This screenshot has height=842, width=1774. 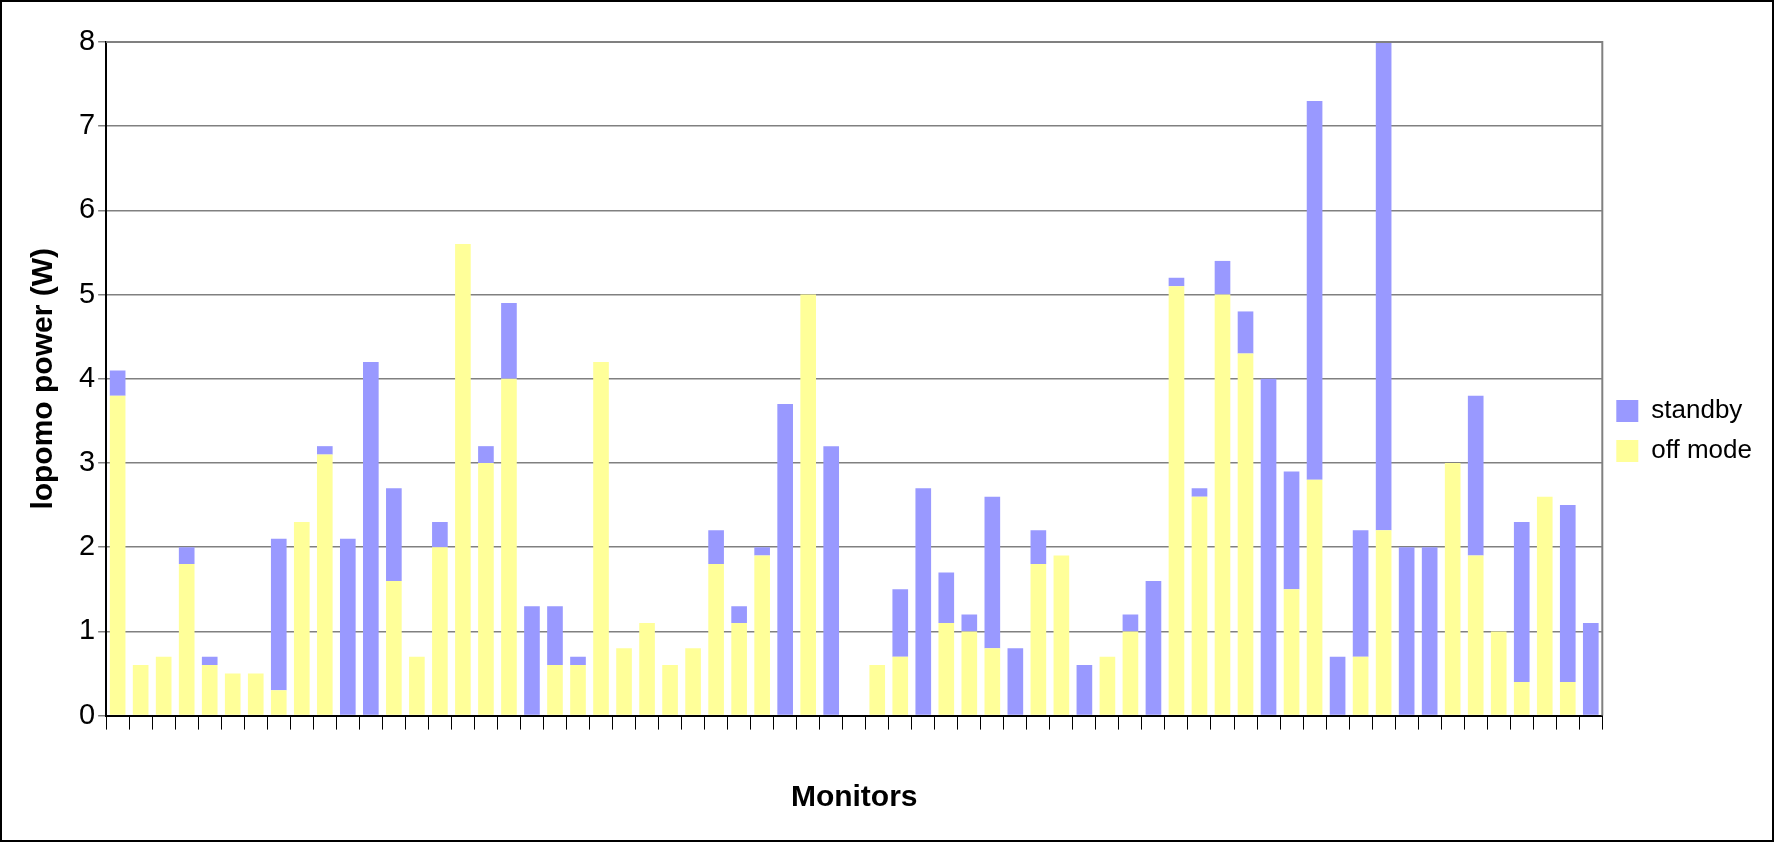 What do you see at coordinates (1701, 449) in the screenshot?
I see `legend-label: off mode` at bounding box center [1701, 449].